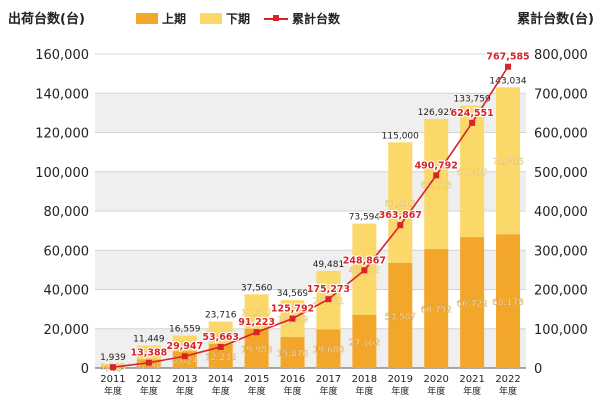 This screenshot has height=400, width=600. Describe the element at coordinates (364, 379) in the screenshot. I see `x-tick-label: 2018` at that location.